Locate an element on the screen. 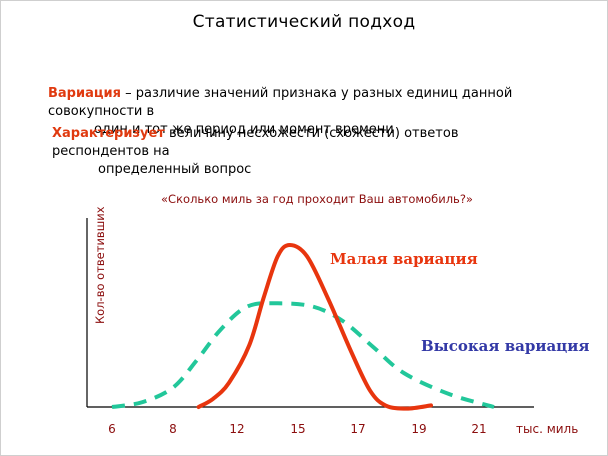  definition-term: Характеризует is located at coordinates (108, 133).